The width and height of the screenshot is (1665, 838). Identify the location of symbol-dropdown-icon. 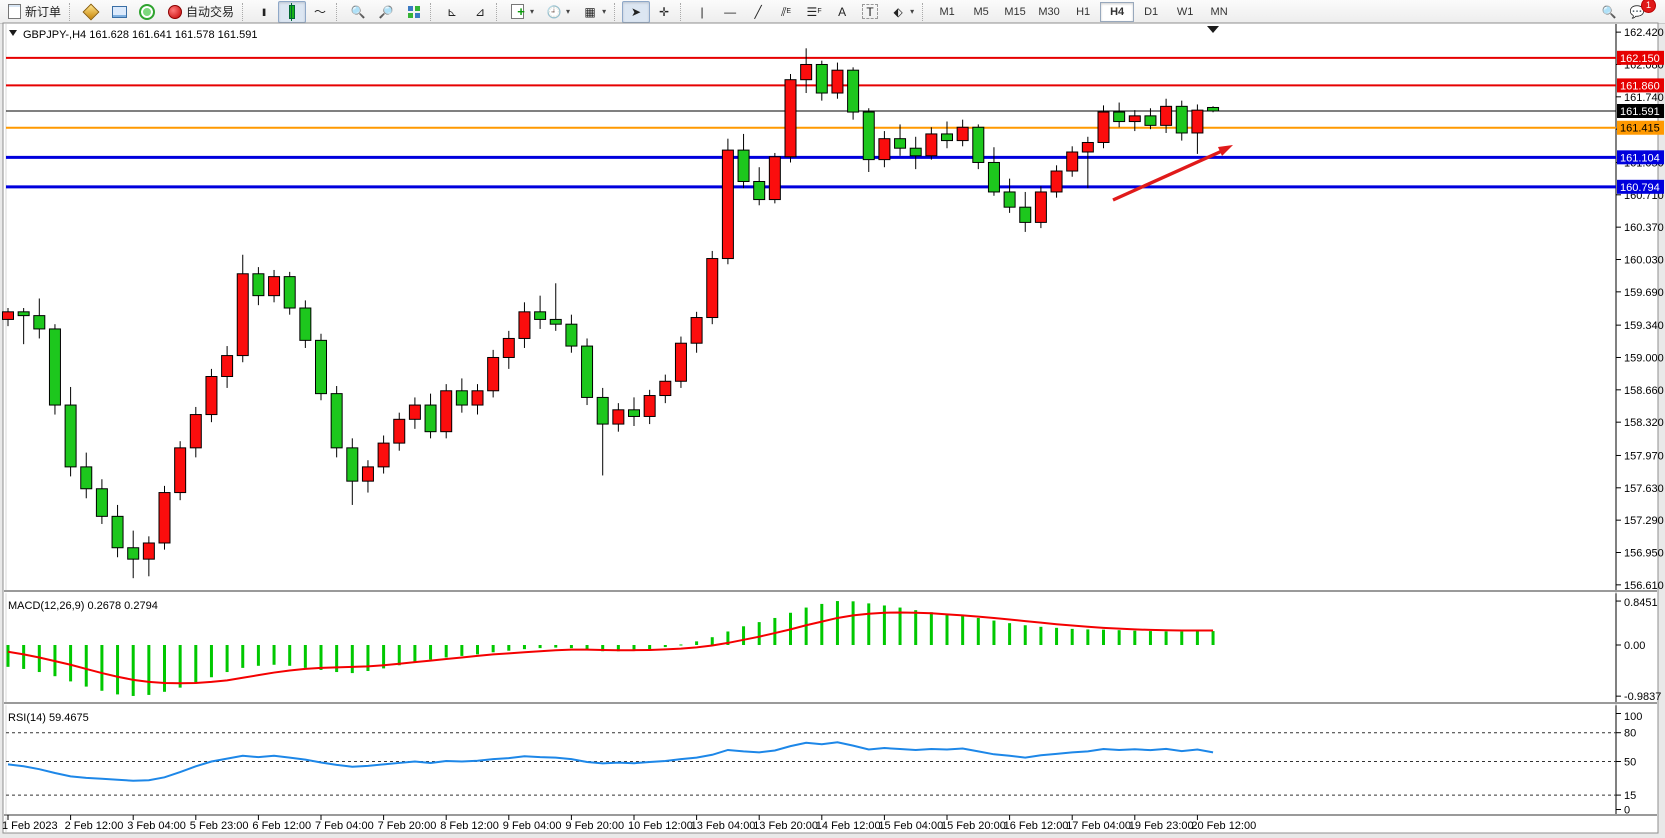
(13, 33).